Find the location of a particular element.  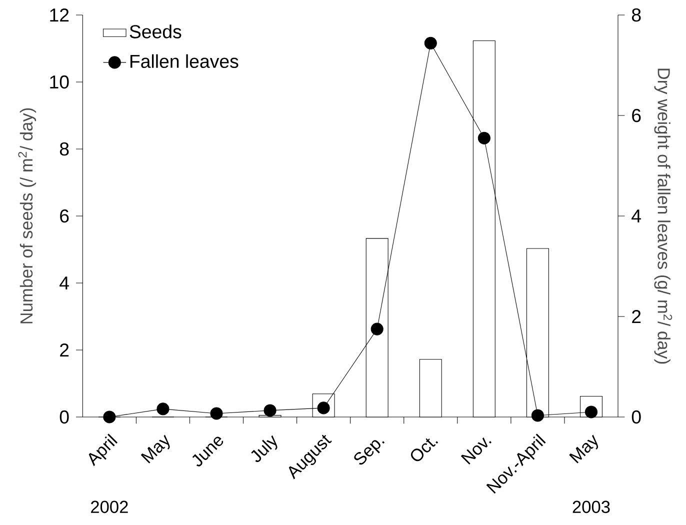

y2-tick-label: 4 is located at coordinates (636, 216).